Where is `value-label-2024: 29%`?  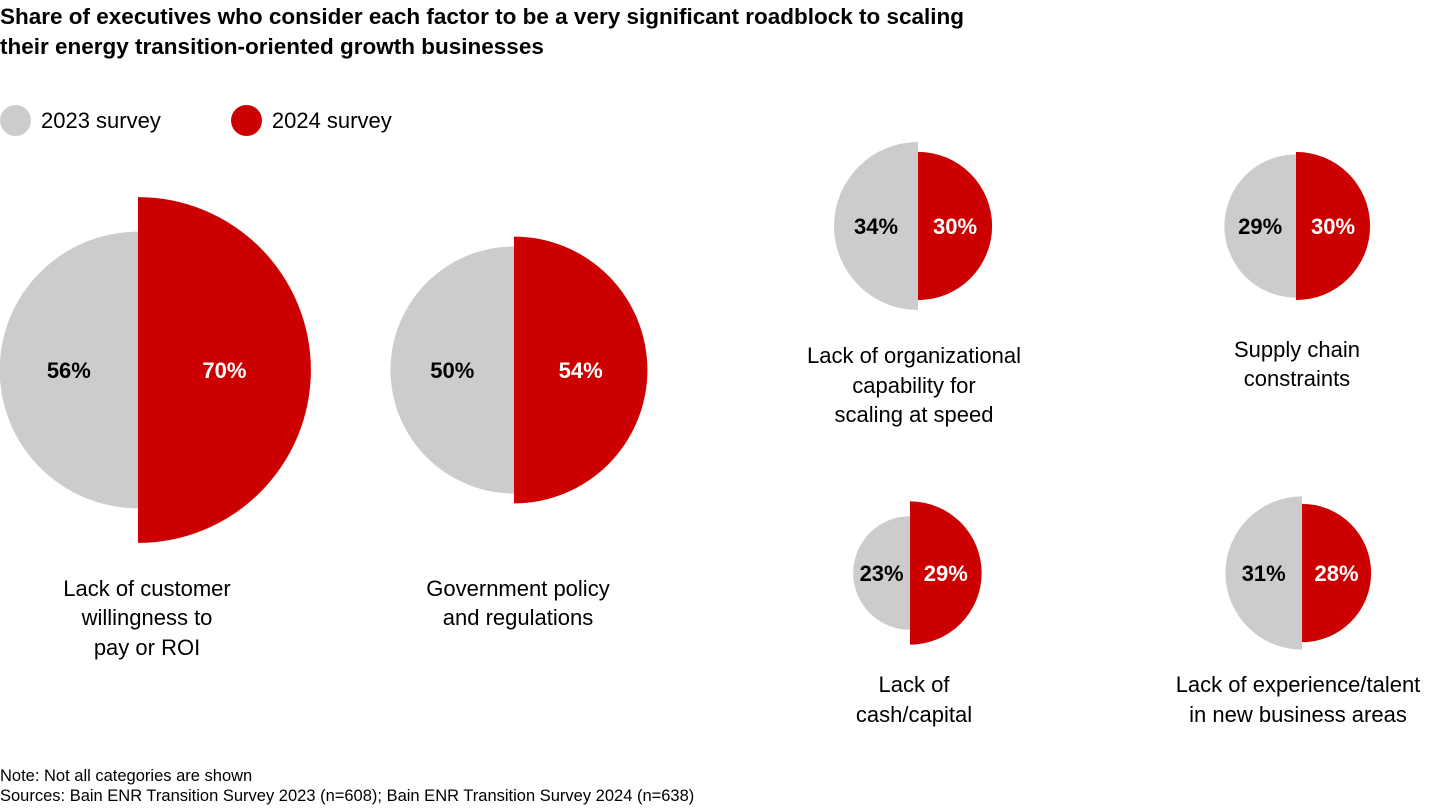 value-label-2024: 29% is located at coordinates (946, 573).